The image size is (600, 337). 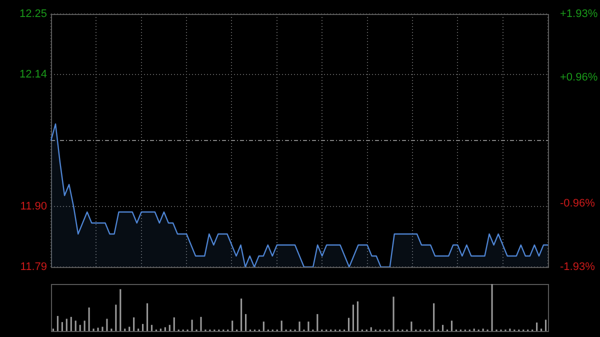 I want to click on y2-tick-label: -1.93%, so click(x=578, y=267).